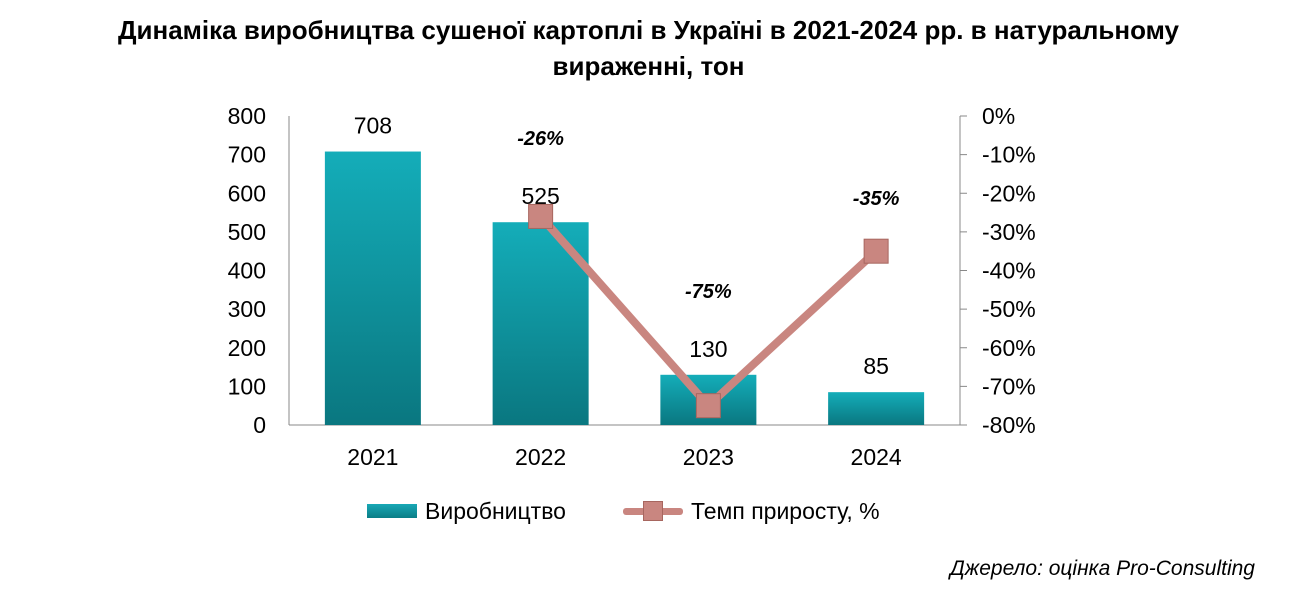 This screenshot has height=592, width=1297. Describe the element at coordinates (372, 457) in the screenshot. I see `x-tick-label: 2021` at that location.